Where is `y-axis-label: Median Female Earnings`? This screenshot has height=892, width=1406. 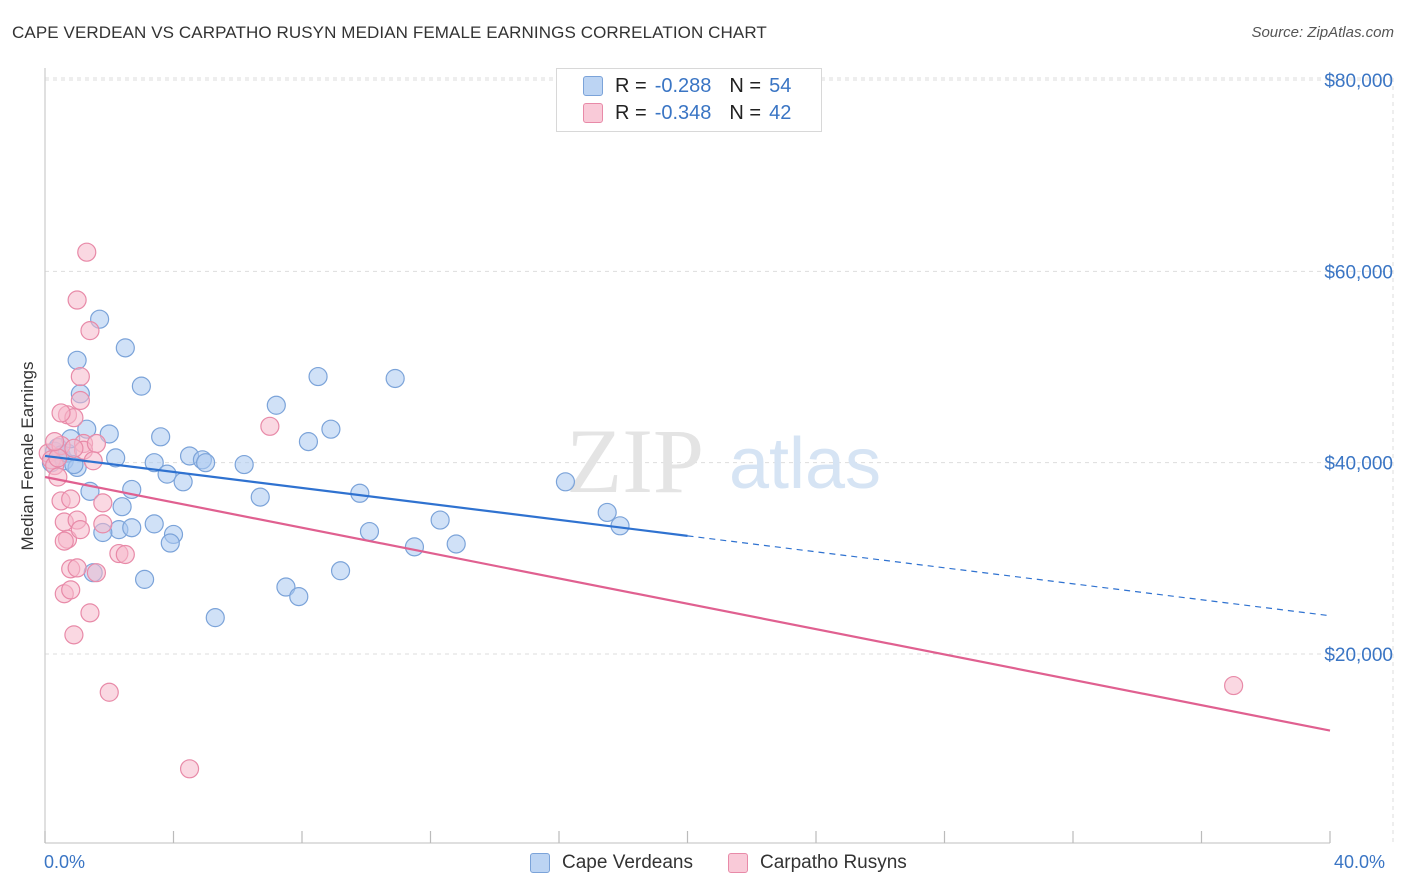
y-axis-label: Median Female Earnings is located at coordinates (27, 456).